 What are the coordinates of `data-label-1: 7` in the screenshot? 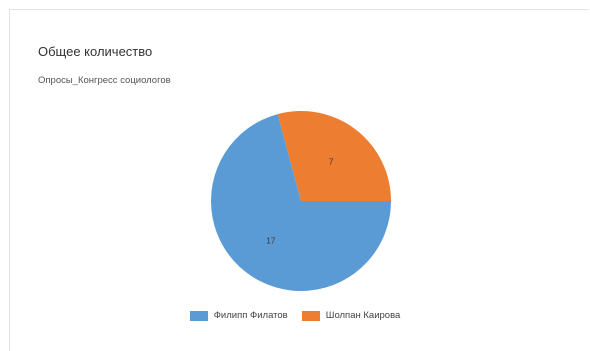 It's located at (331, 162).